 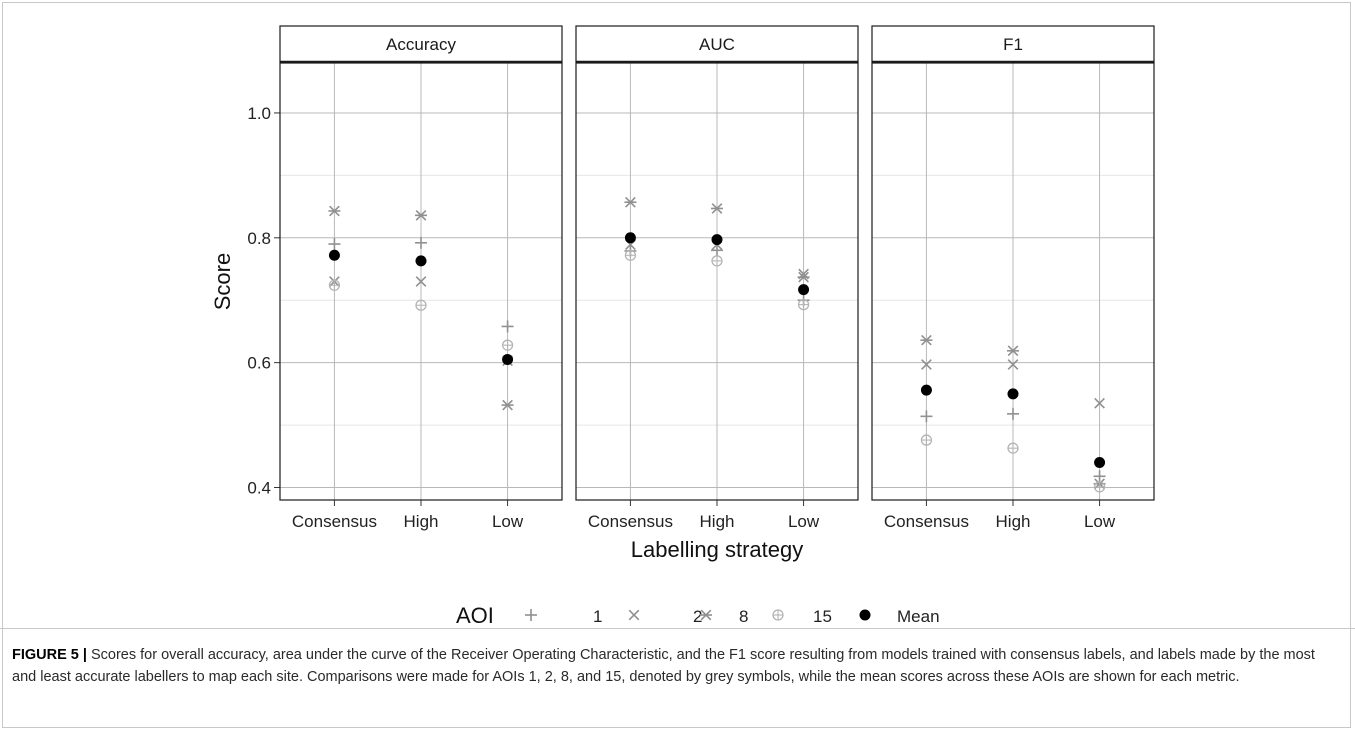 I want to click on legend-symbol-2-b, so click(x=634, y=615).